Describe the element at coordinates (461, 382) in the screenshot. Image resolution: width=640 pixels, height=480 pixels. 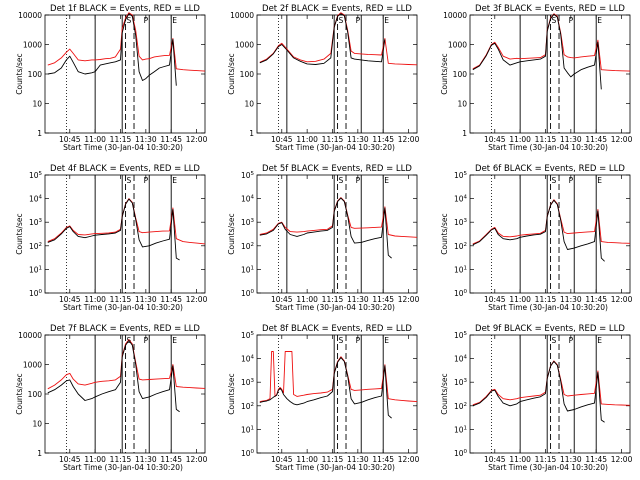
I see `y-tick-label: 103` at that location.